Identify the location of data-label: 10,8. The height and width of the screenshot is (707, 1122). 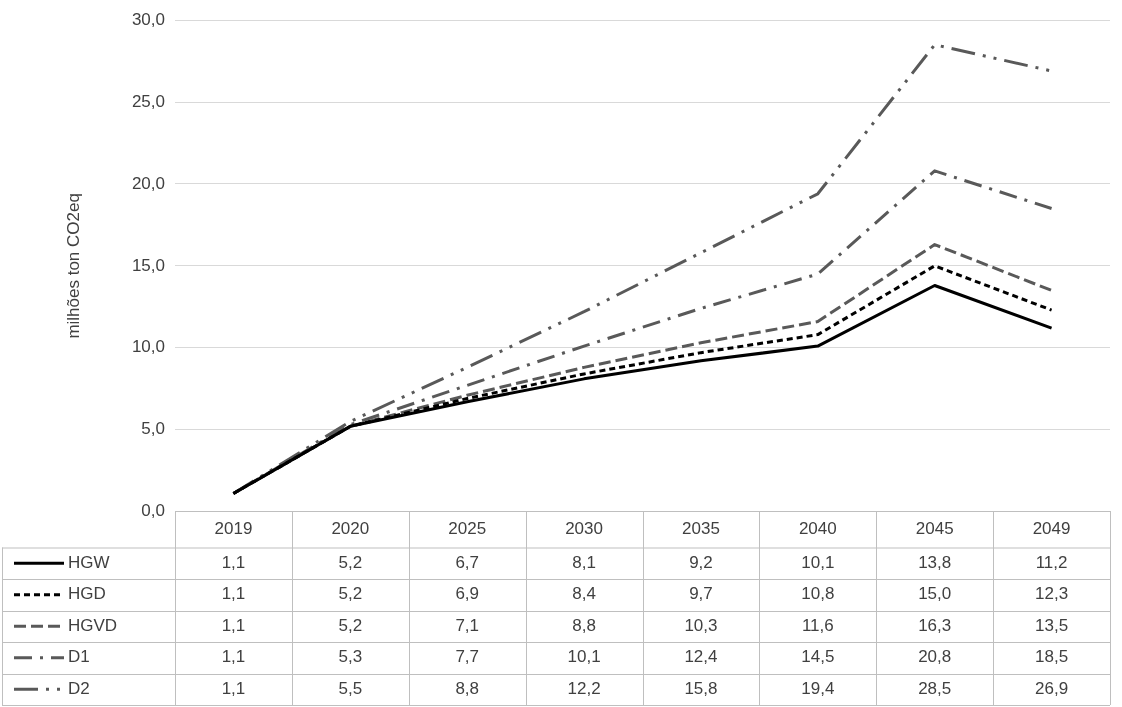
(818, 594).